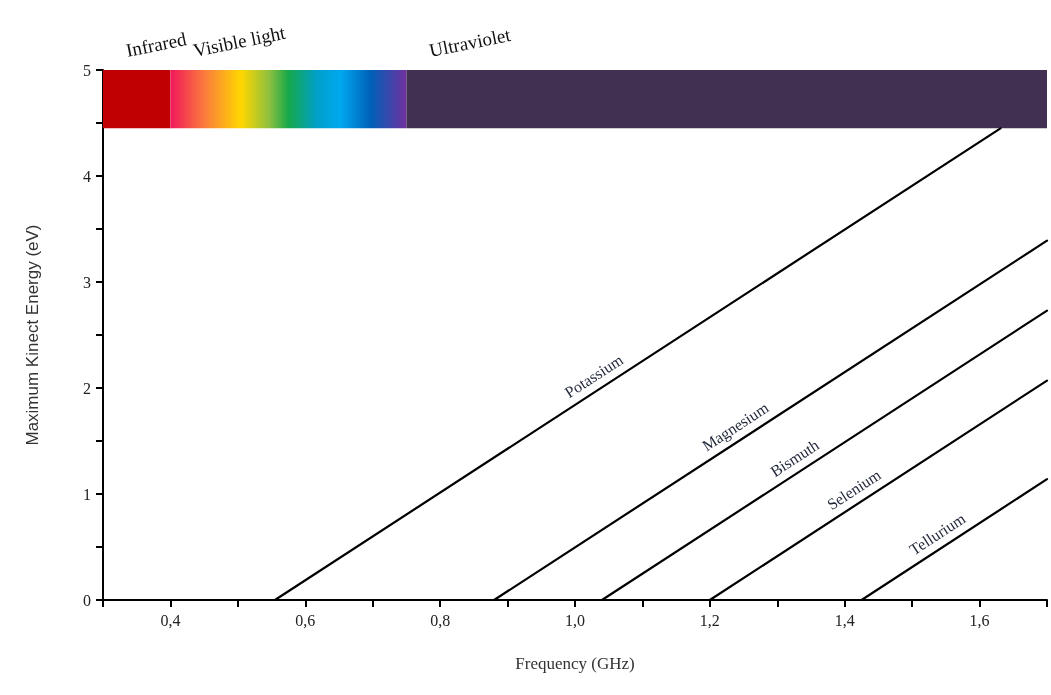 The width and height of the screenshot is (1051, 695). I want to click on y-tick-label: 2, so click(87, 388).